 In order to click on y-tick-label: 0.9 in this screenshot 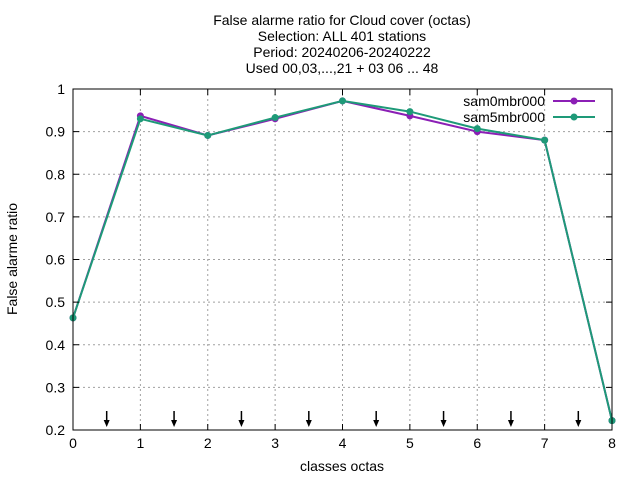, I will do `click(56, 132)`.